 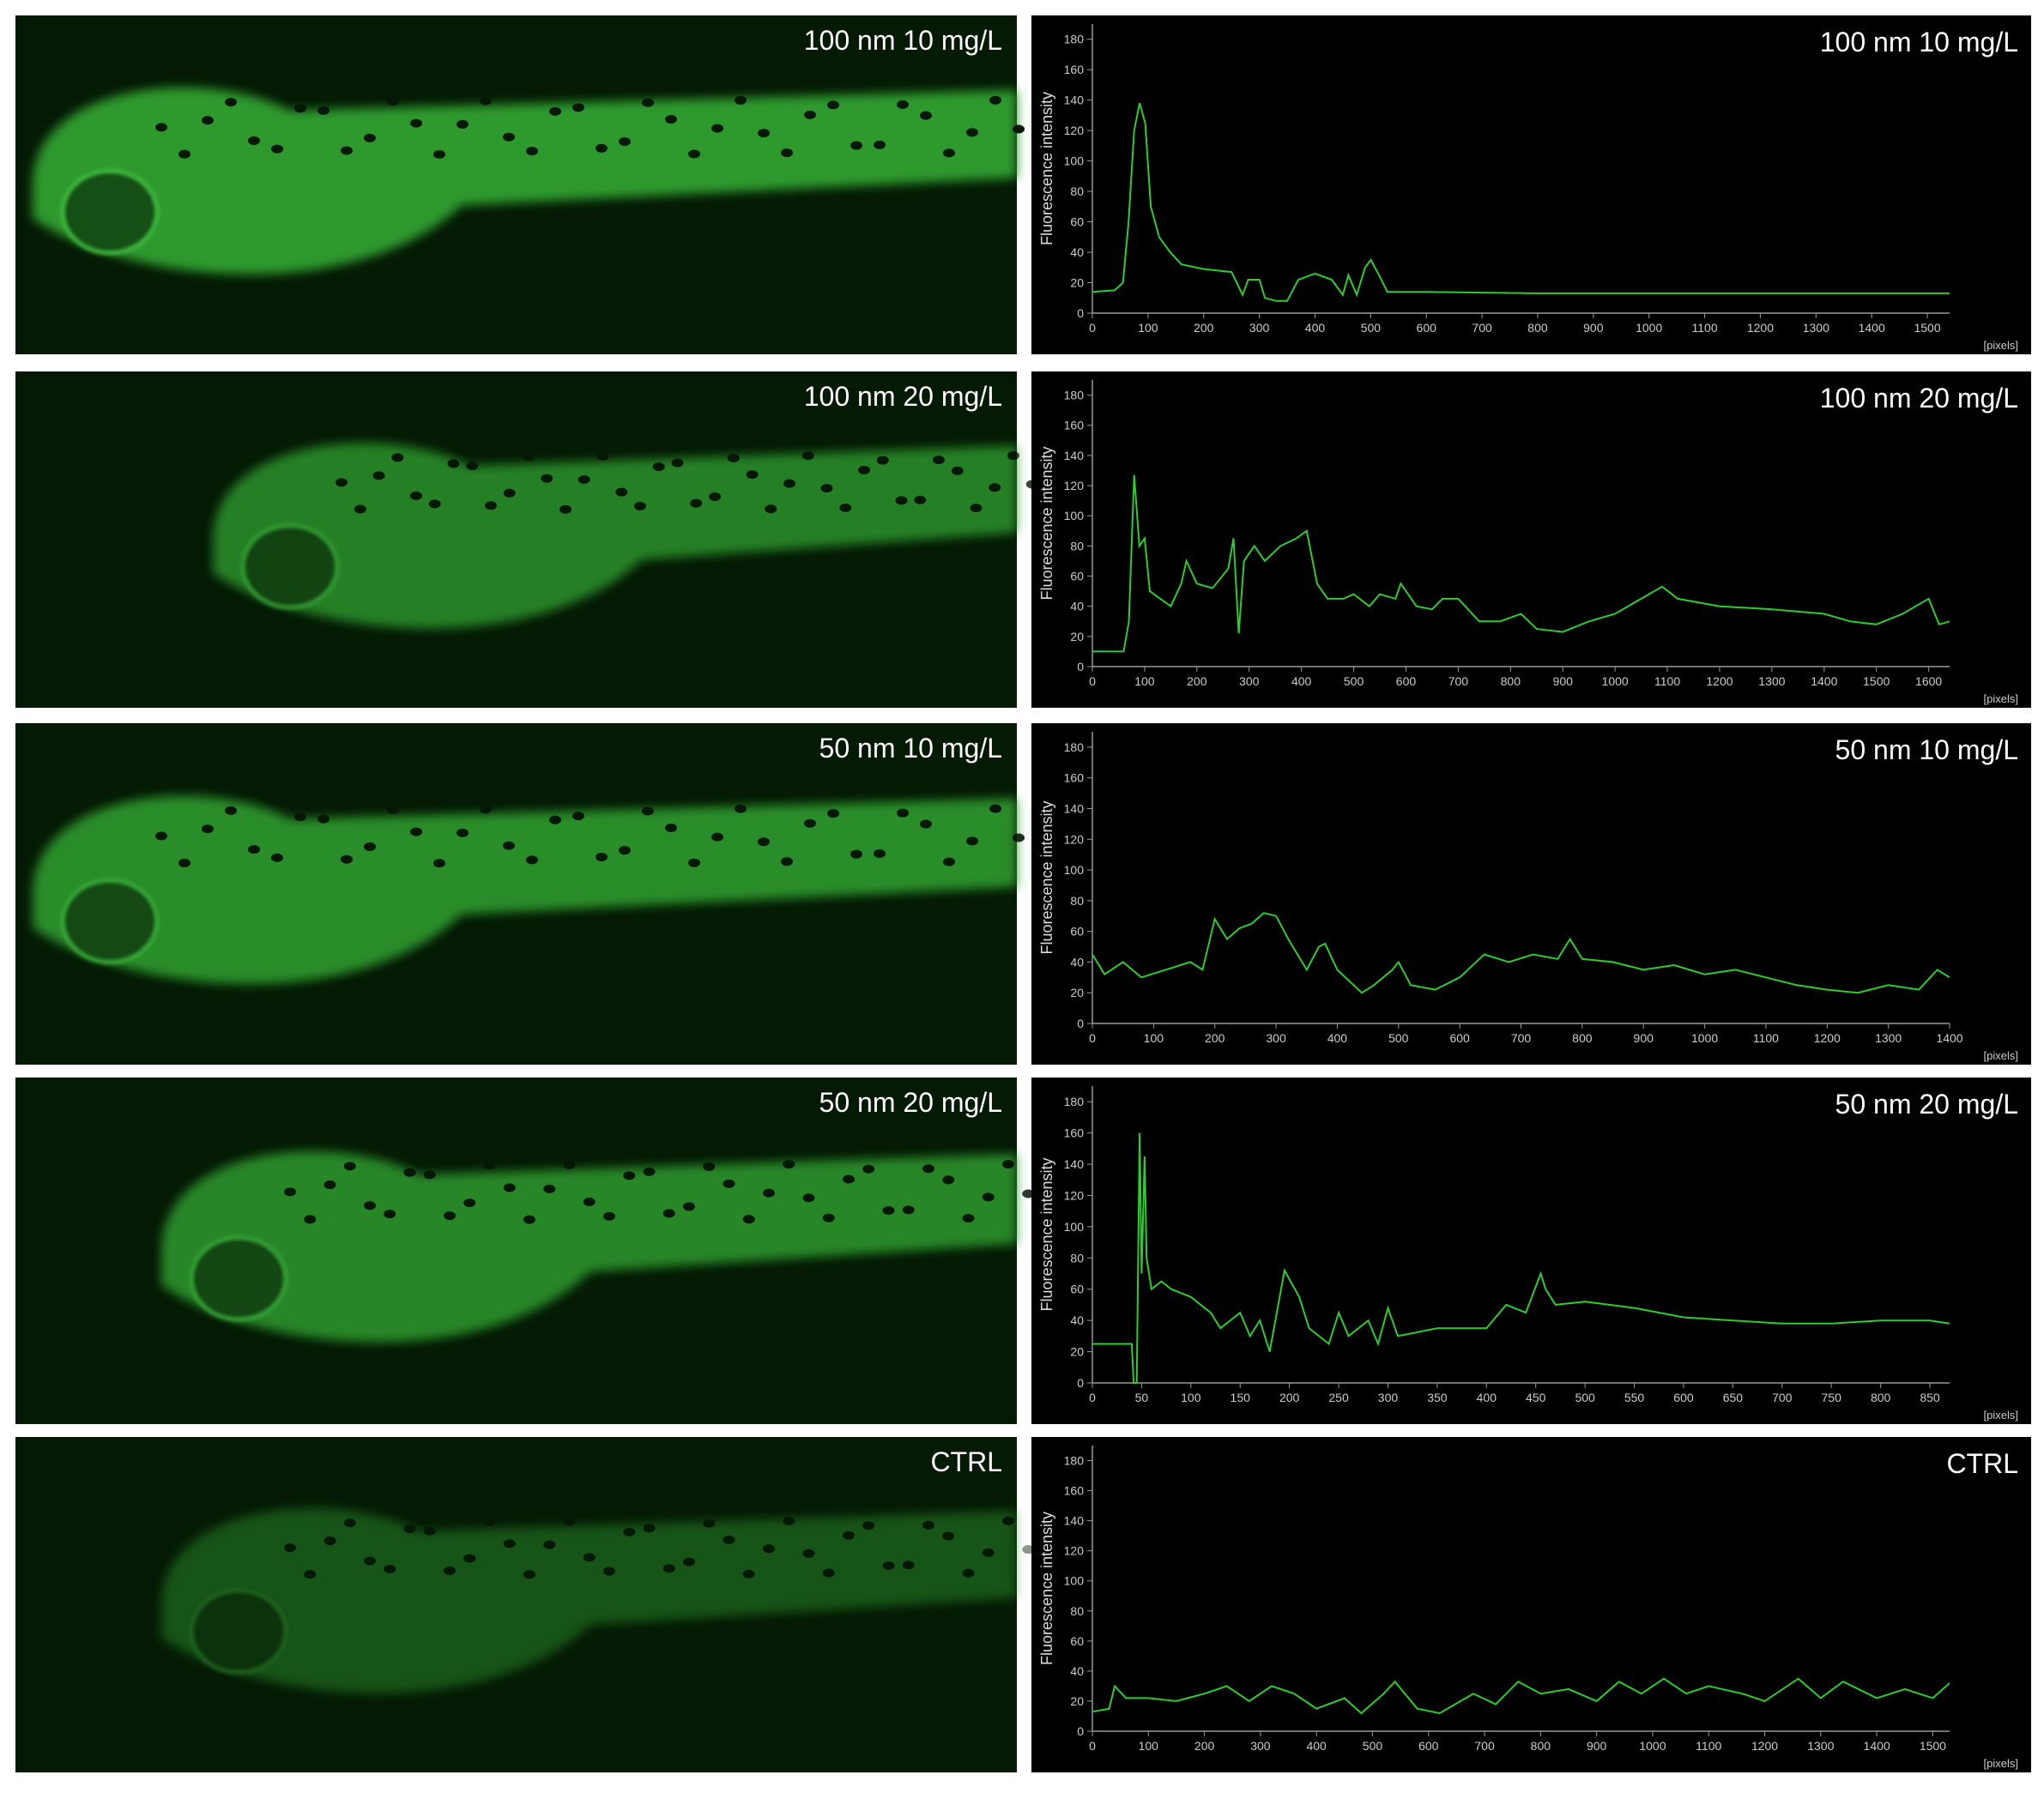 What do you see at coordinates (1074, 69) in the screenshot?
I see `y-tick-label: 160` at bounding box center [1074, 69].